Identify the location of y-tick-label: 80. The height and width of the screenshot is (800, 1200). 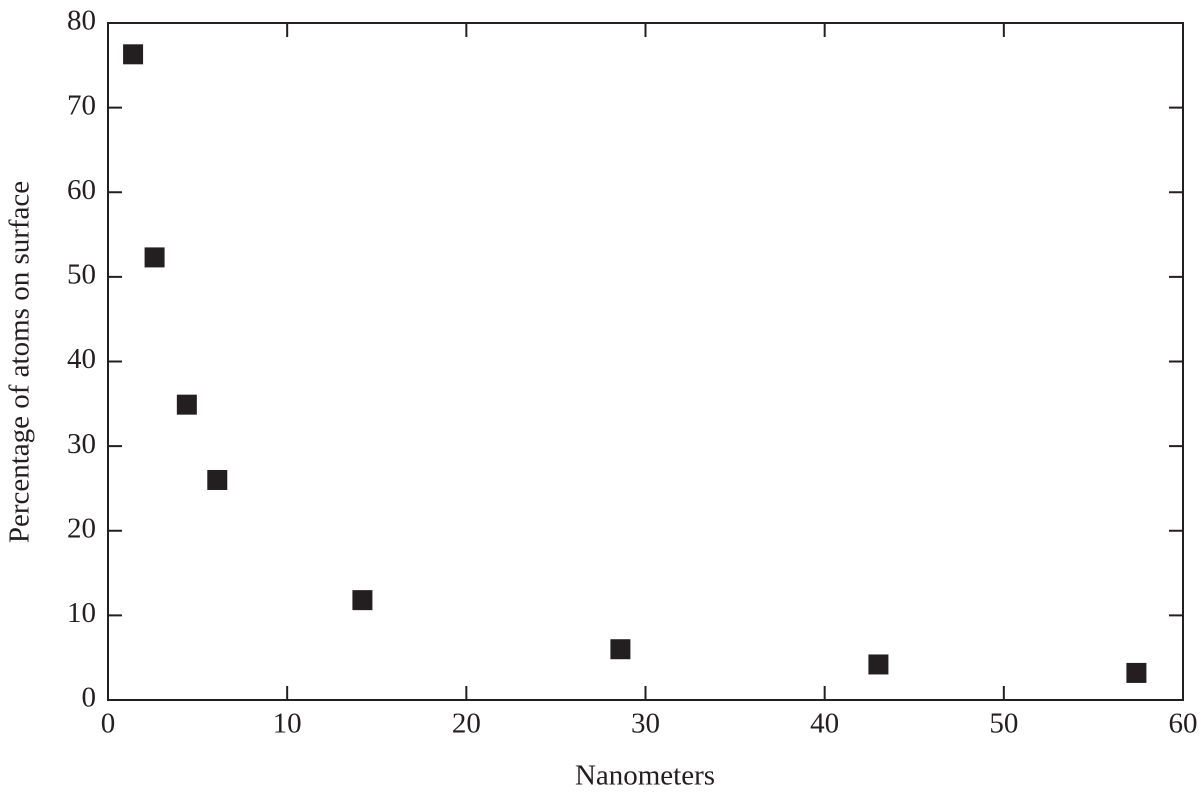
(81, 21).